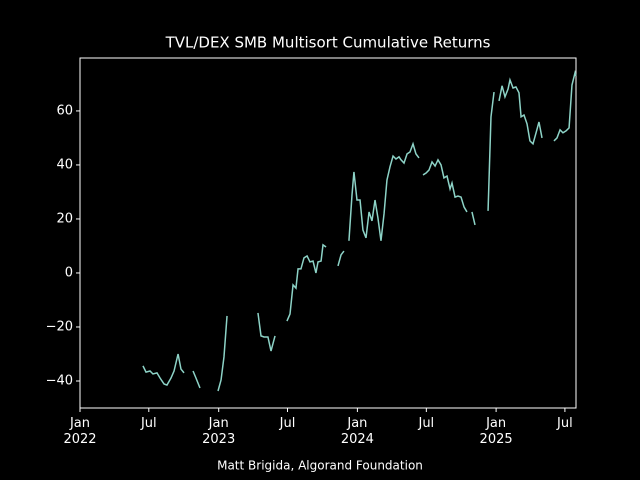  Describe the element at coordinates (80, 431) in the screenshot. I see `x-tick-label: Jan 2022` at that location.